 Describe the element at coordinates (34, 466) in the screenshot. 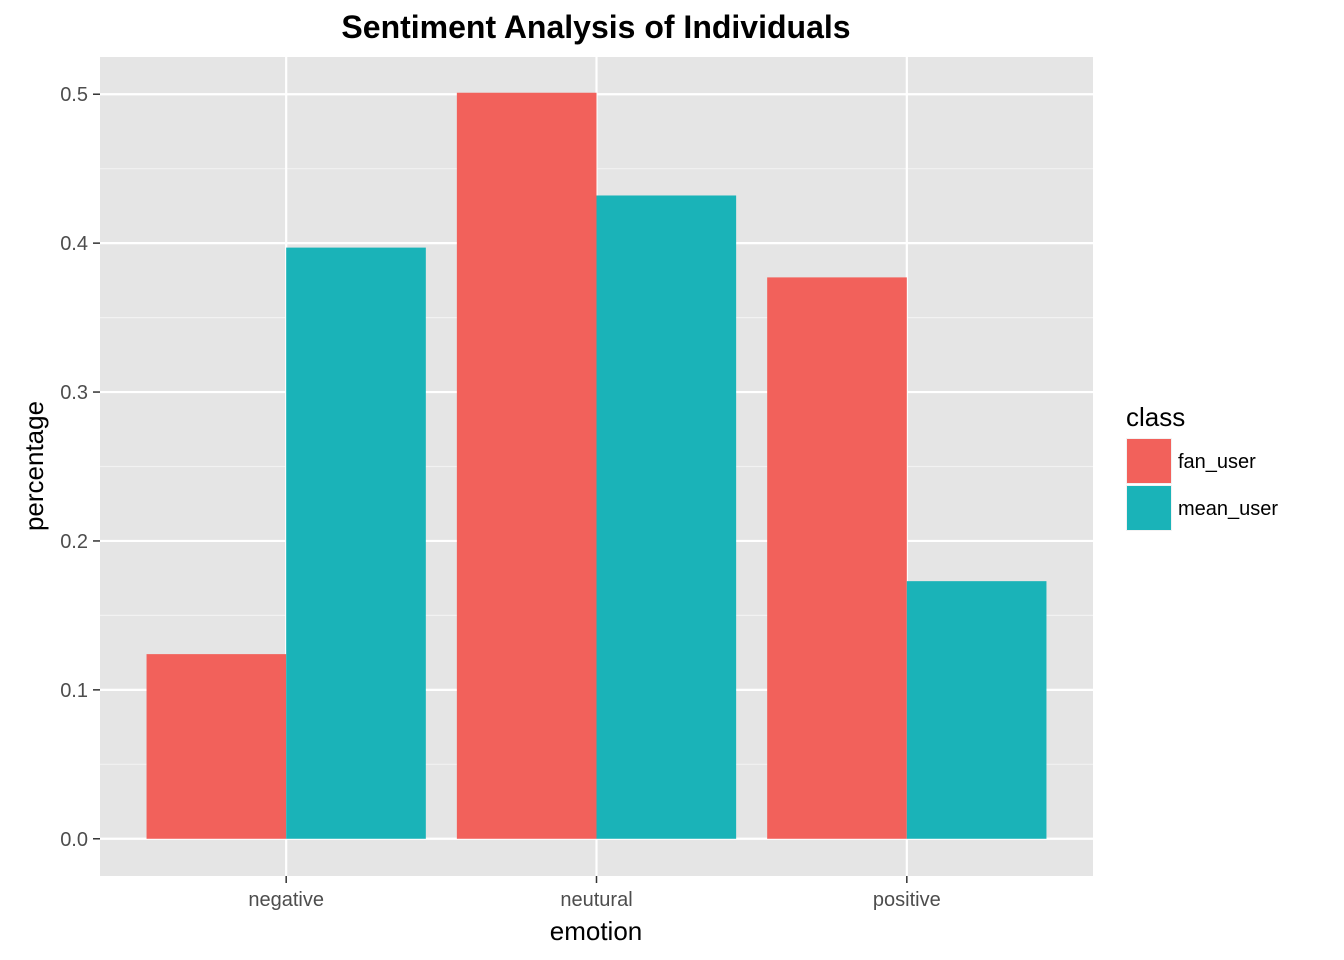

I see `y-axis-title: percentage` at that location.